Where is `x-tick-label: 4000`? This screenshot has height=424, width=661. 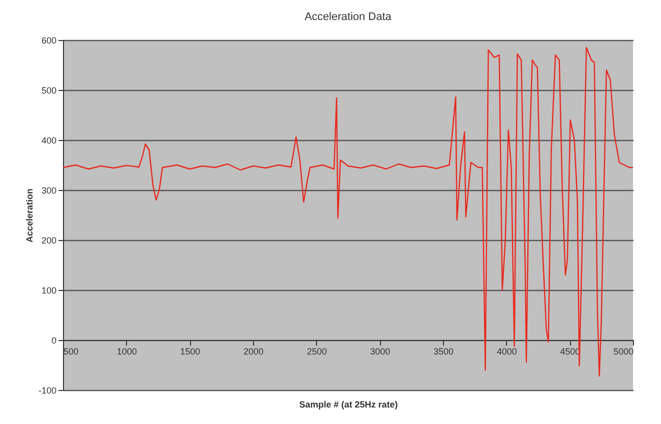
x-tick-label: 4000 is located at coordinates (506, 351).